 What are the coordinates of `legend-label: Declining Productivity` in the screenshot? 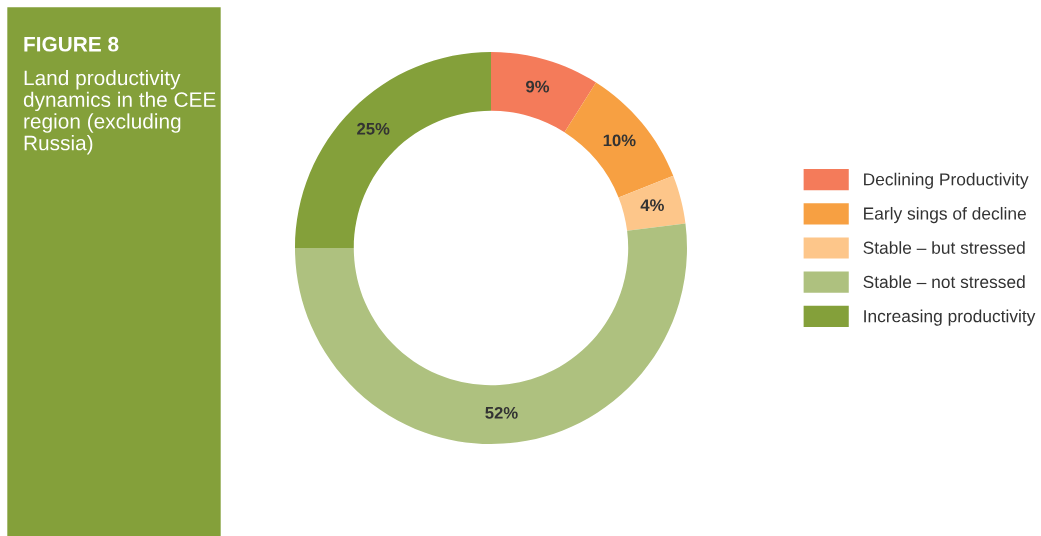 It's located at (946, 180).